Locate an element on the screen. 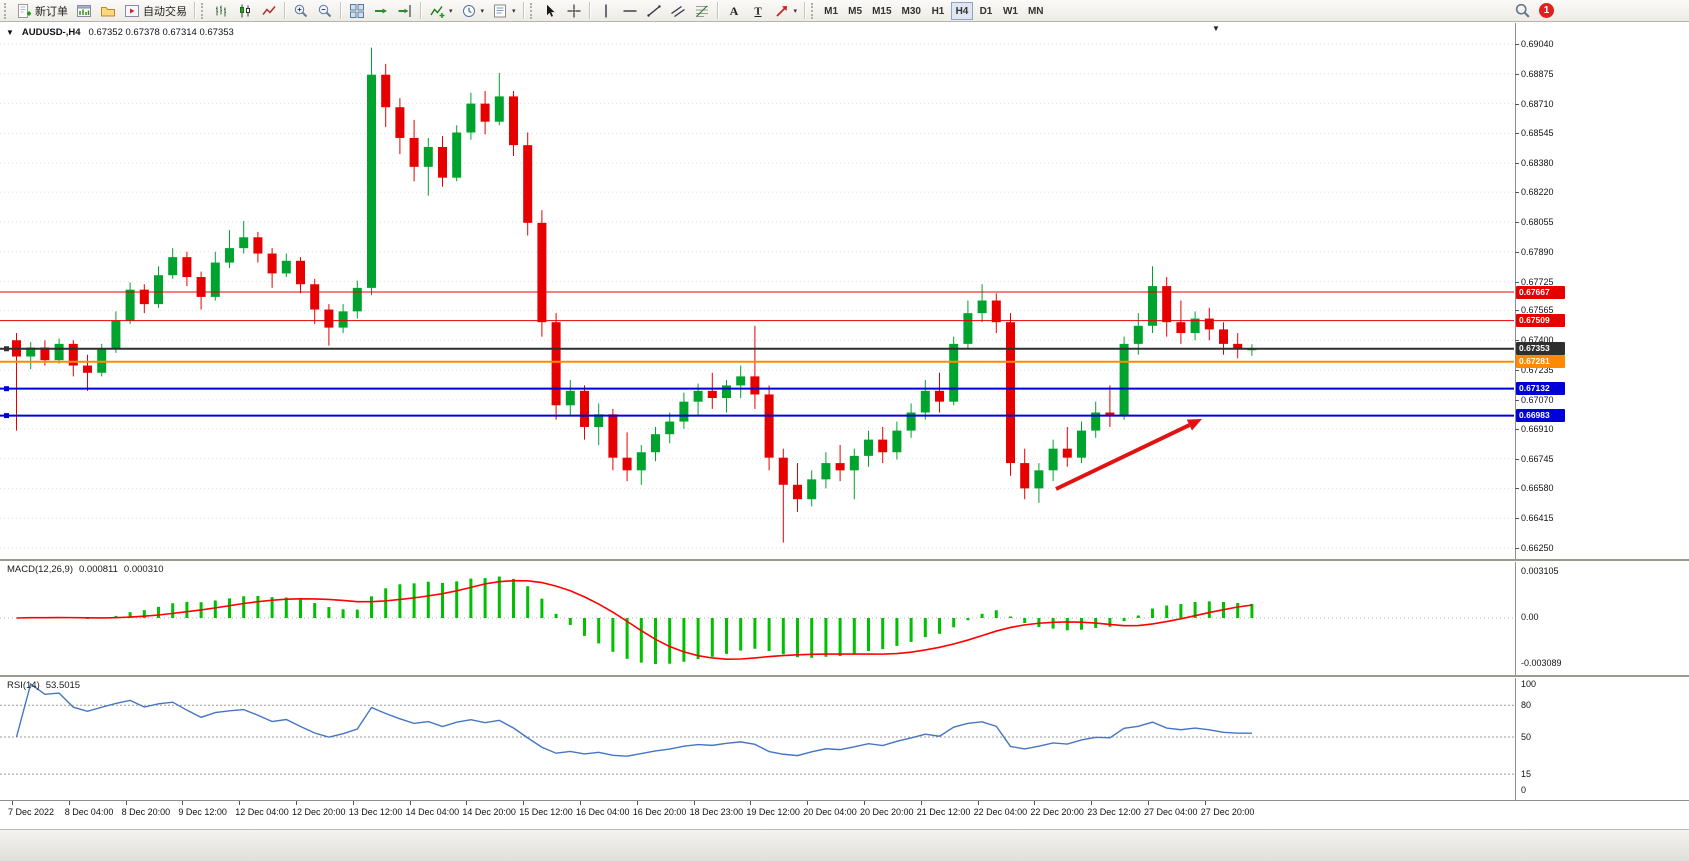 The image size is (1689, 861). line-chart-button is located at coordinates (269, 11).